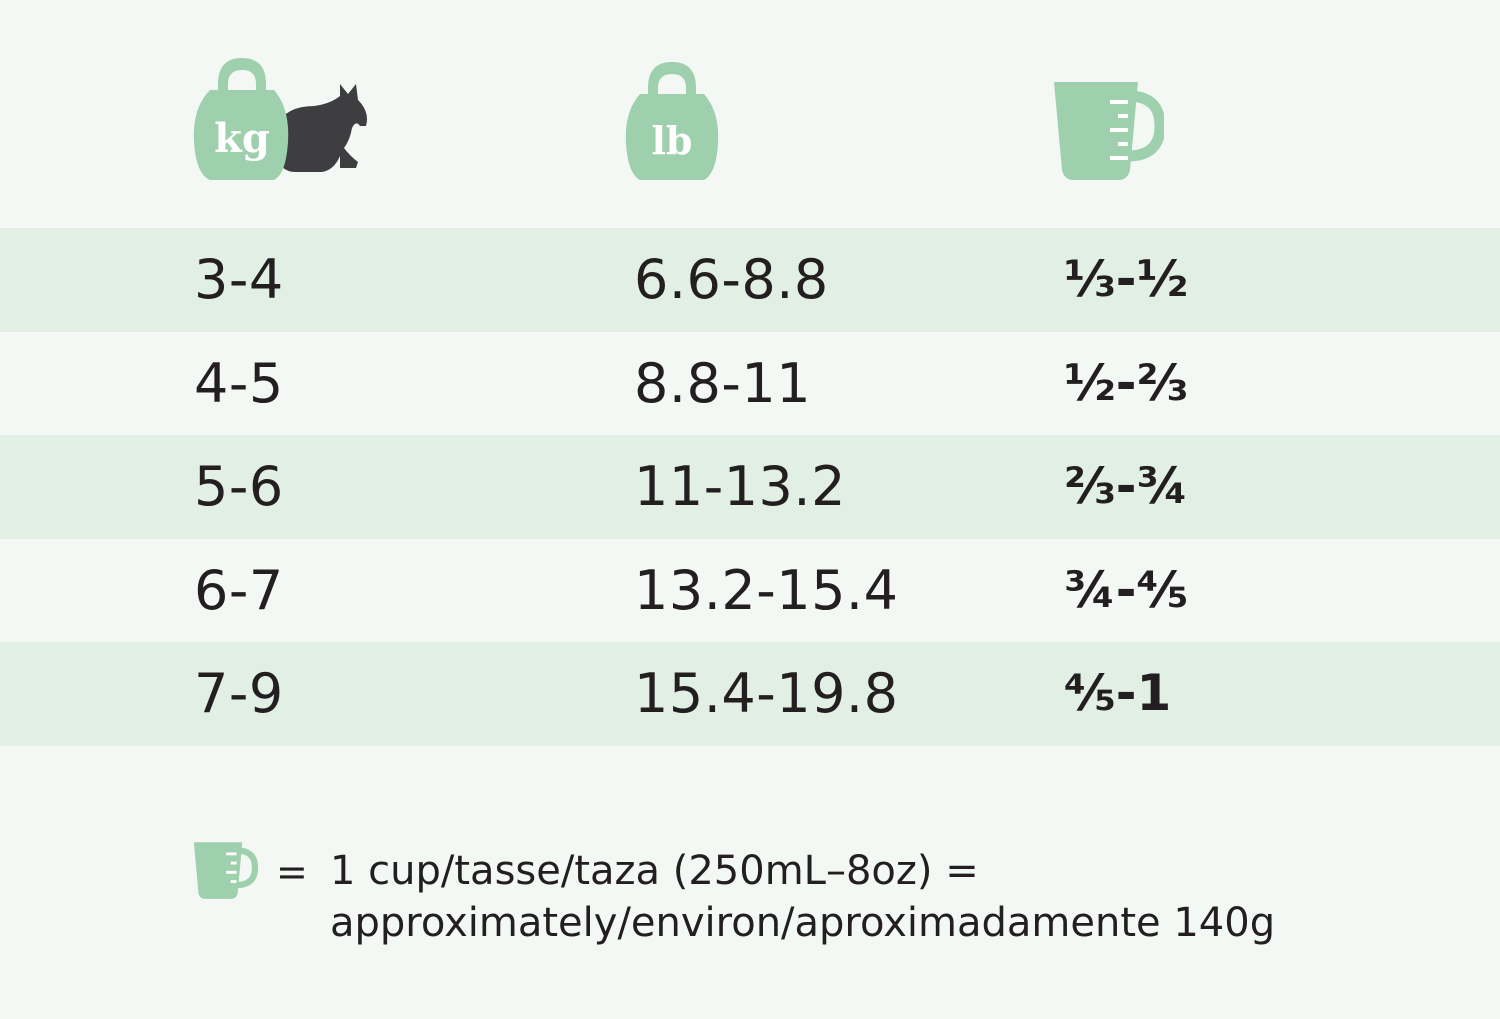  What do you see at coordinates (239, 383) in the screenshot?
I see `weight-kg-cell: 4-5` at bounding box center [239, 383].